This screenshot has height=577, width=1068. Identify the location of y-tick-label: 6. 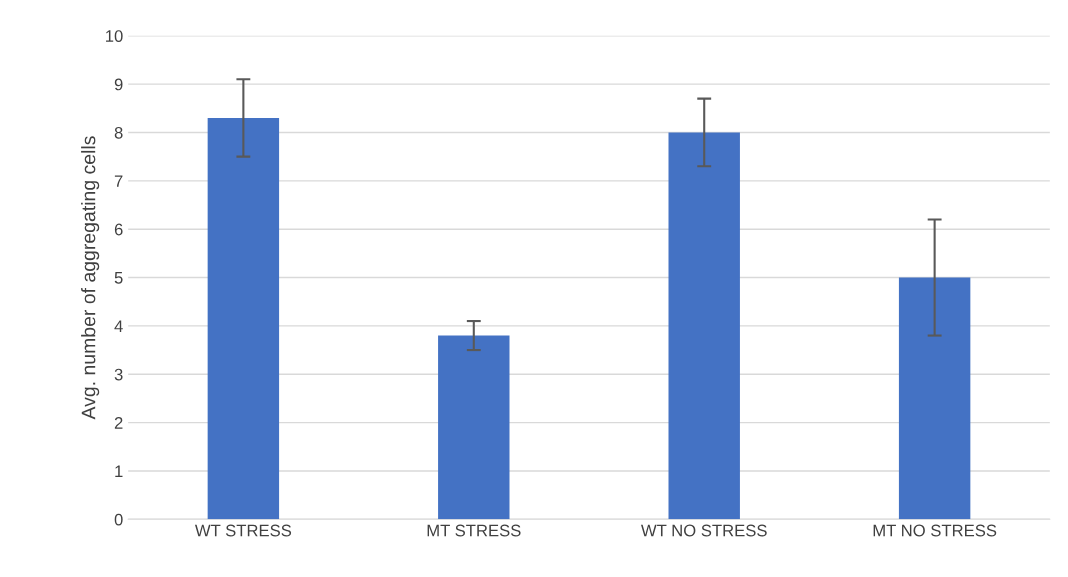
(118, 229).